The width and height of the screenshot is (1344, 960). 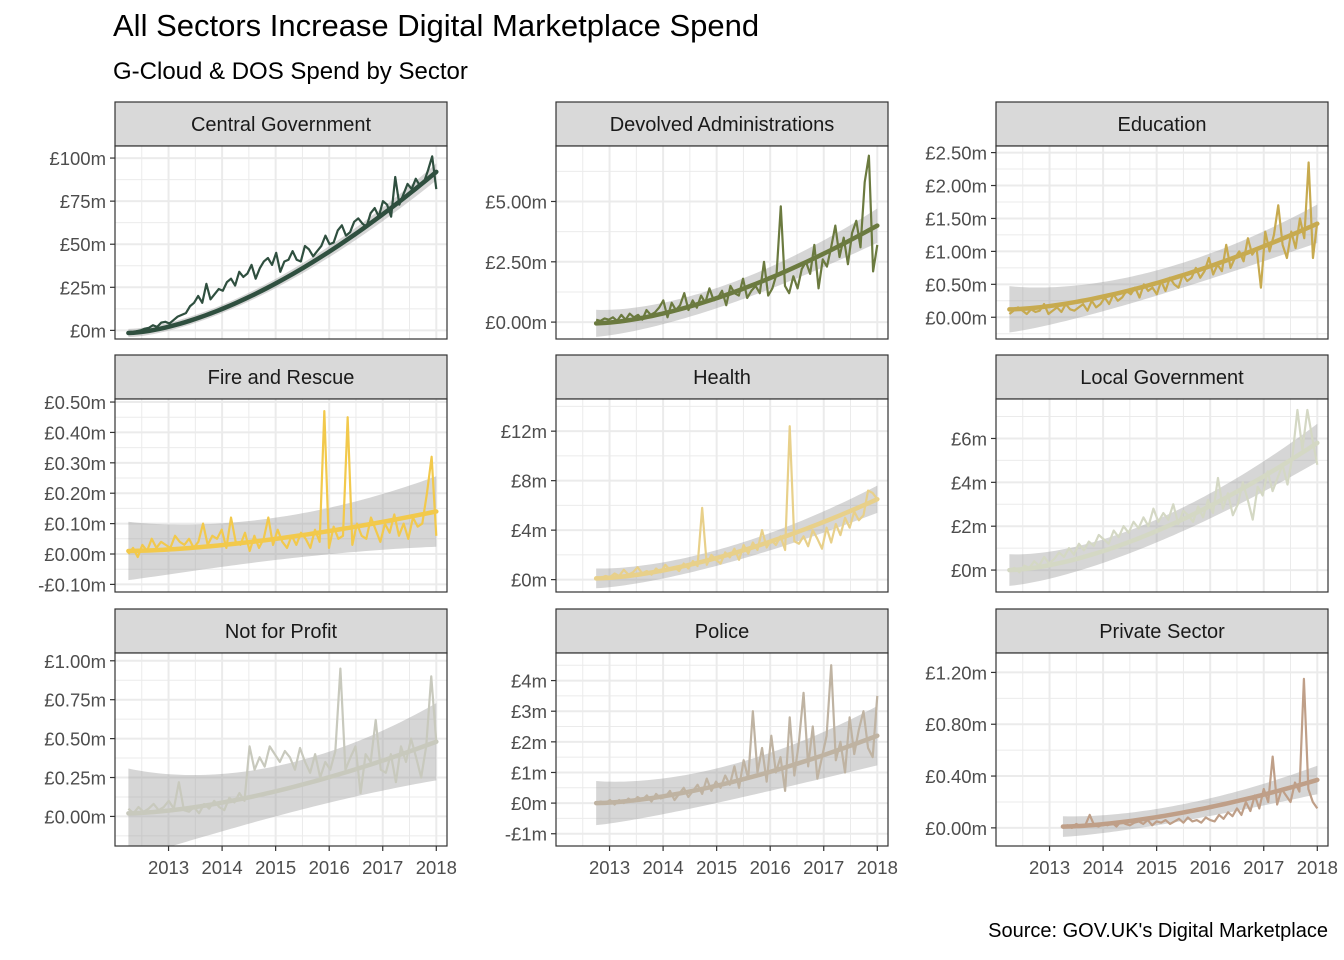 What do you see at coordinates (1162, 632) in the screenshot?
I see `facet-strip-label: Private Sector` at bounding box center [1162, 632].